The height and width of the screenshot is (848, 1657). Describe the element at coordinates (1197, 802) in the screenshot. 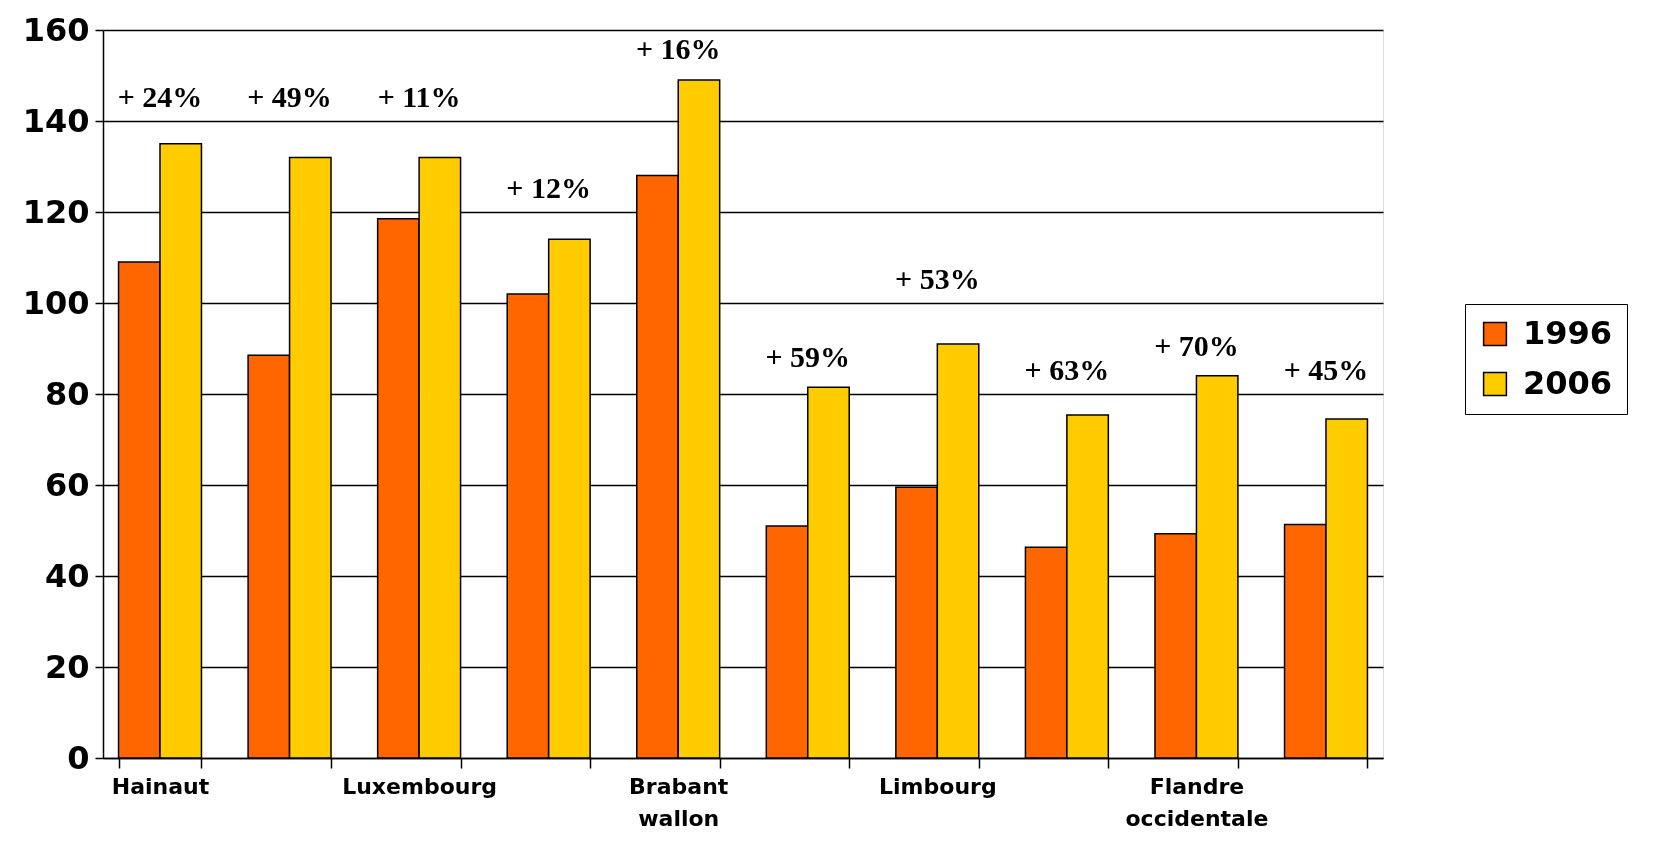

I see `x-tick-label: Flandre occidentale` at that location.